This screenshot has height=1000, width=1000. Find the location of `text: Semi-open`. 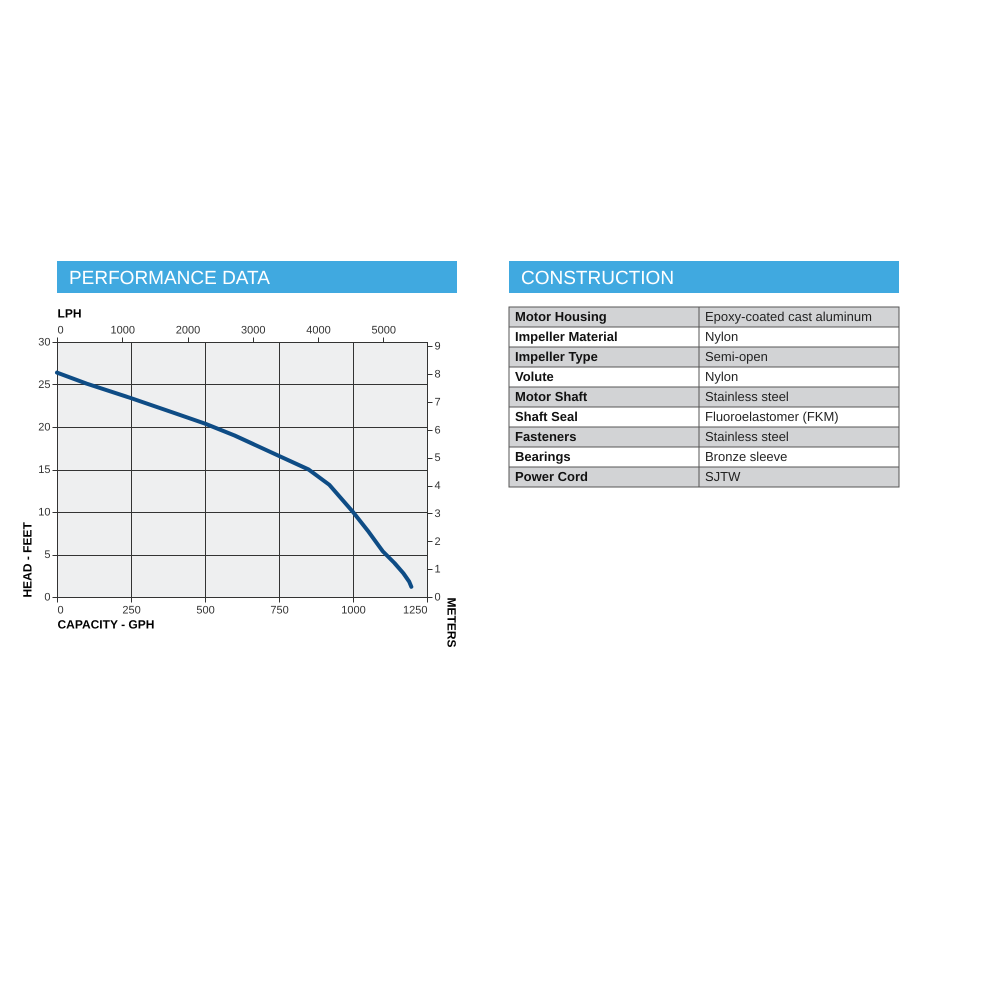

text: Semi-open is located at coordinates (736, 356).